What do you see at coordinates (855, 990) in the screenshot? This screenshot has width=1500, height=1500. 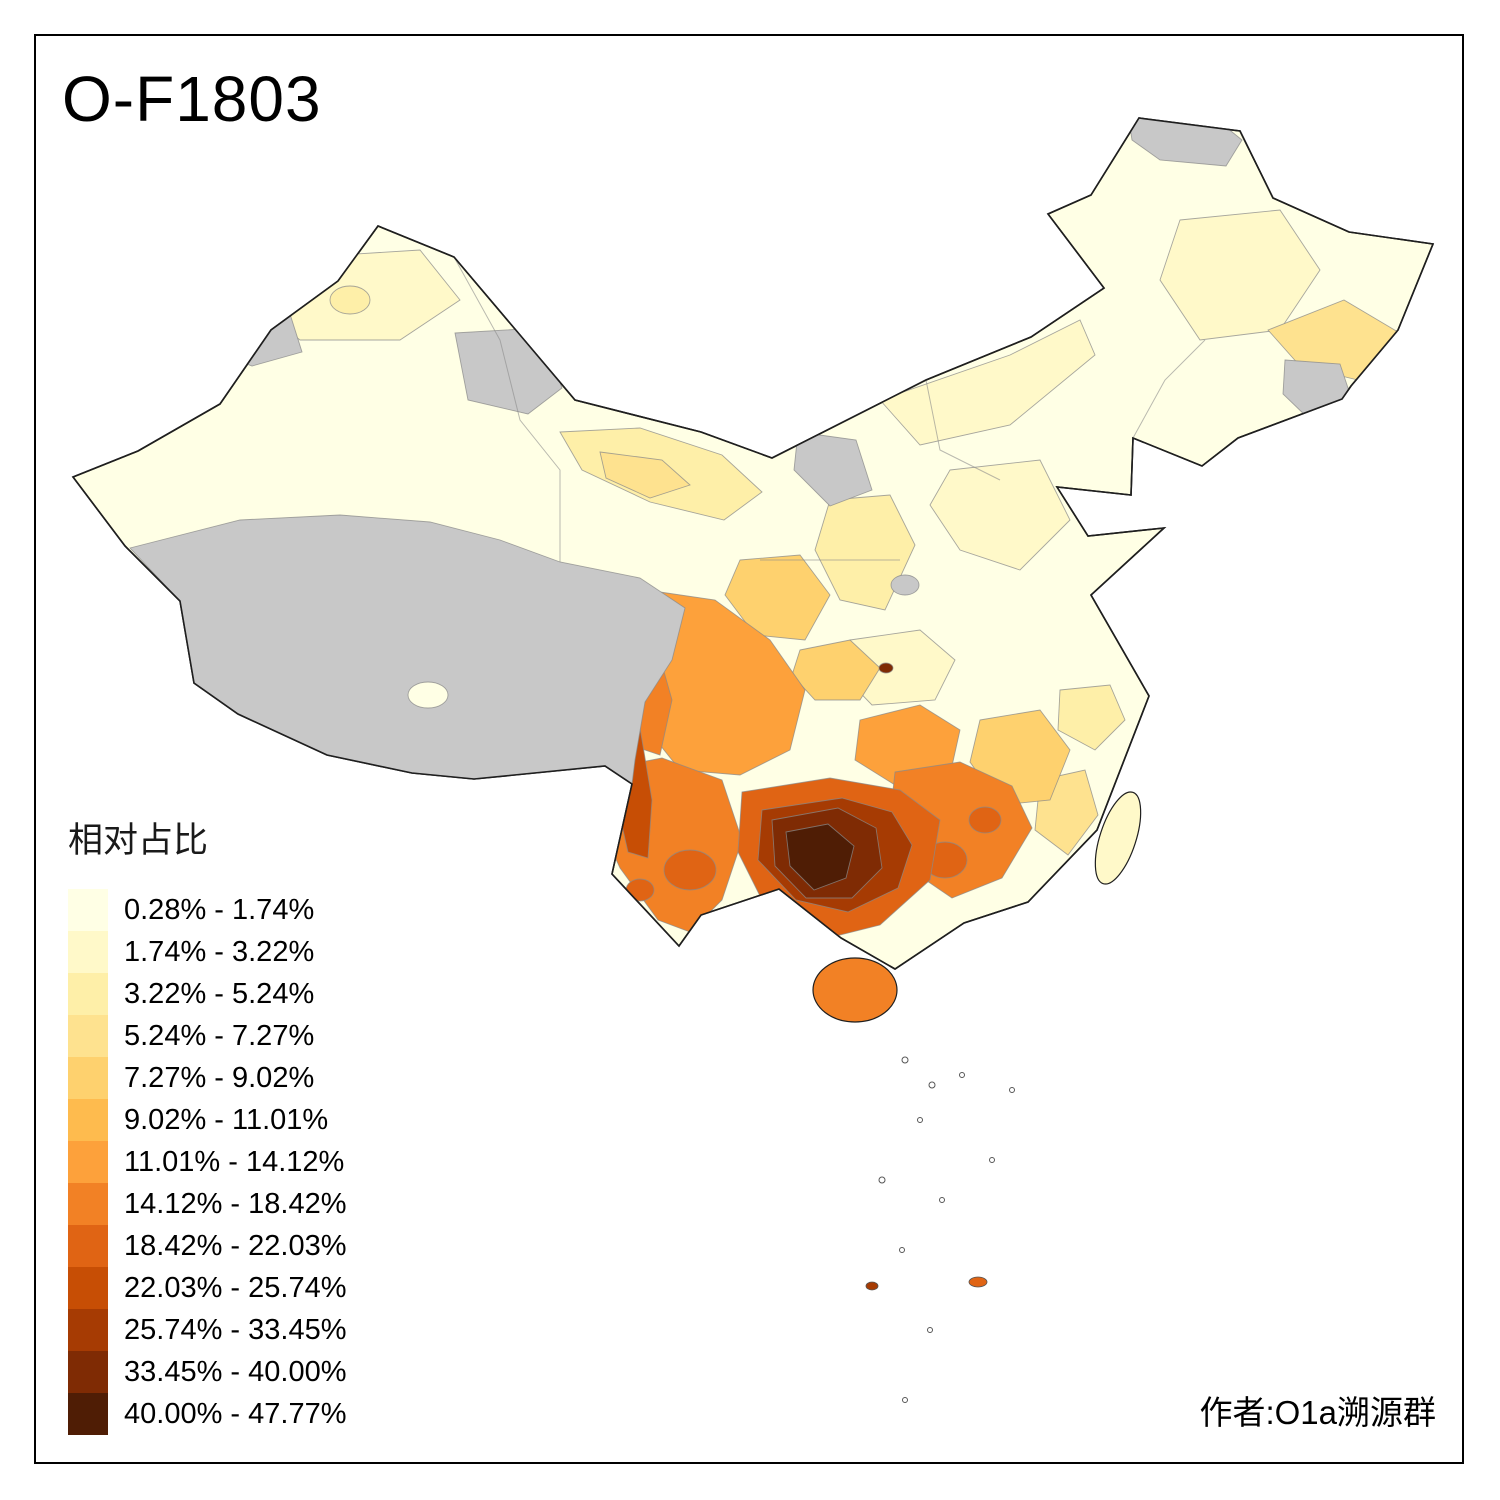 I see `map-region-hainan-island` at bounding box center [855, 990].